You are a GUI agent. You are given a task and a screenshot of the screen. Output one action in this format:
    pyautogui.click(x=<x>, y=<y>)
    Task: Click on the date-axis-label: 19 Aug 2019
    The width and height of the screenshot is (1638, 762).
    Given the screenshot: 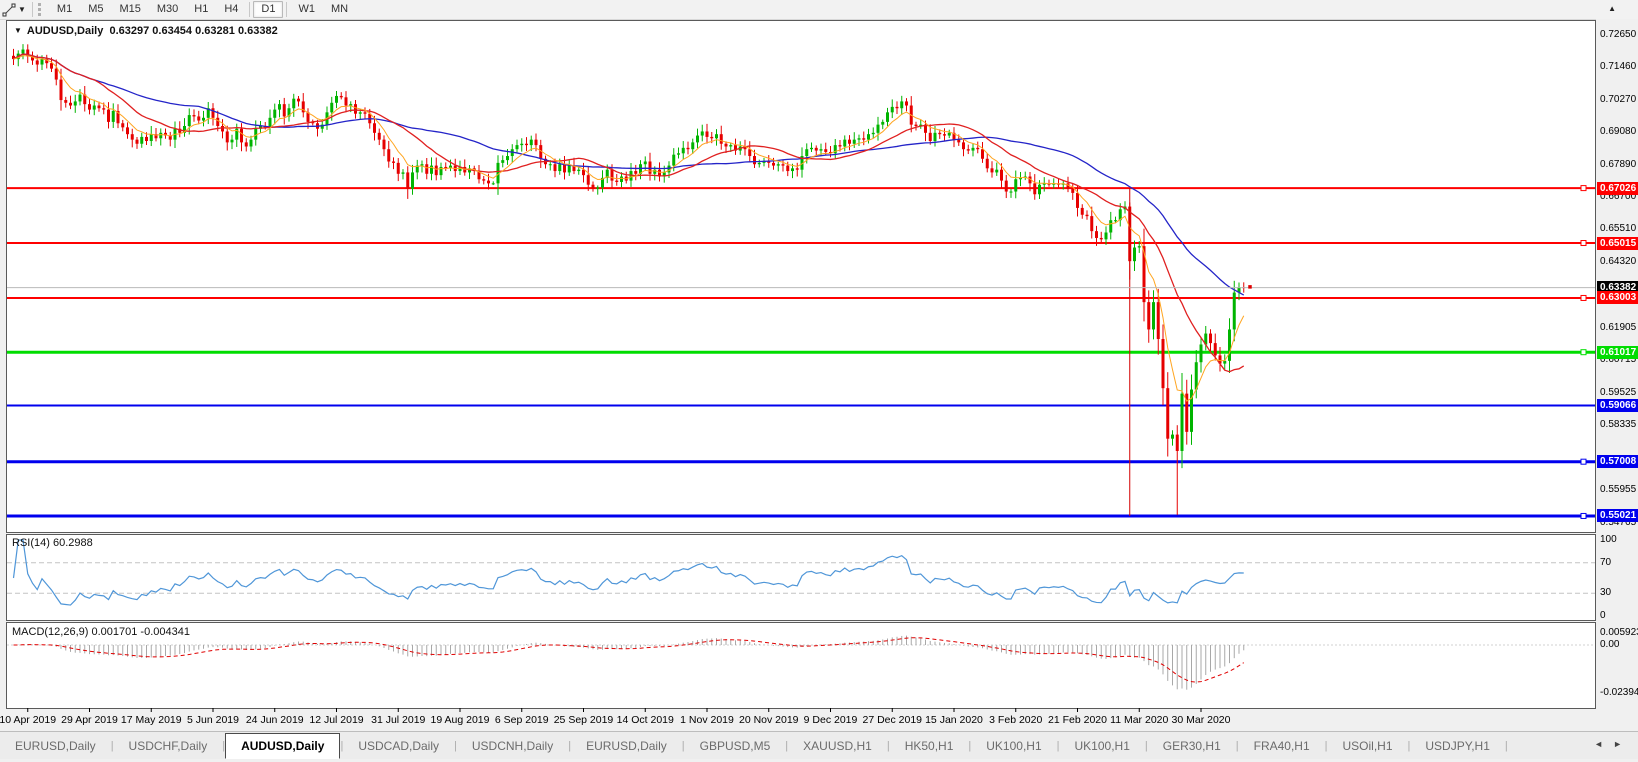 What is the action you would take?
    pyautogui.click(x=460, y=720)
    